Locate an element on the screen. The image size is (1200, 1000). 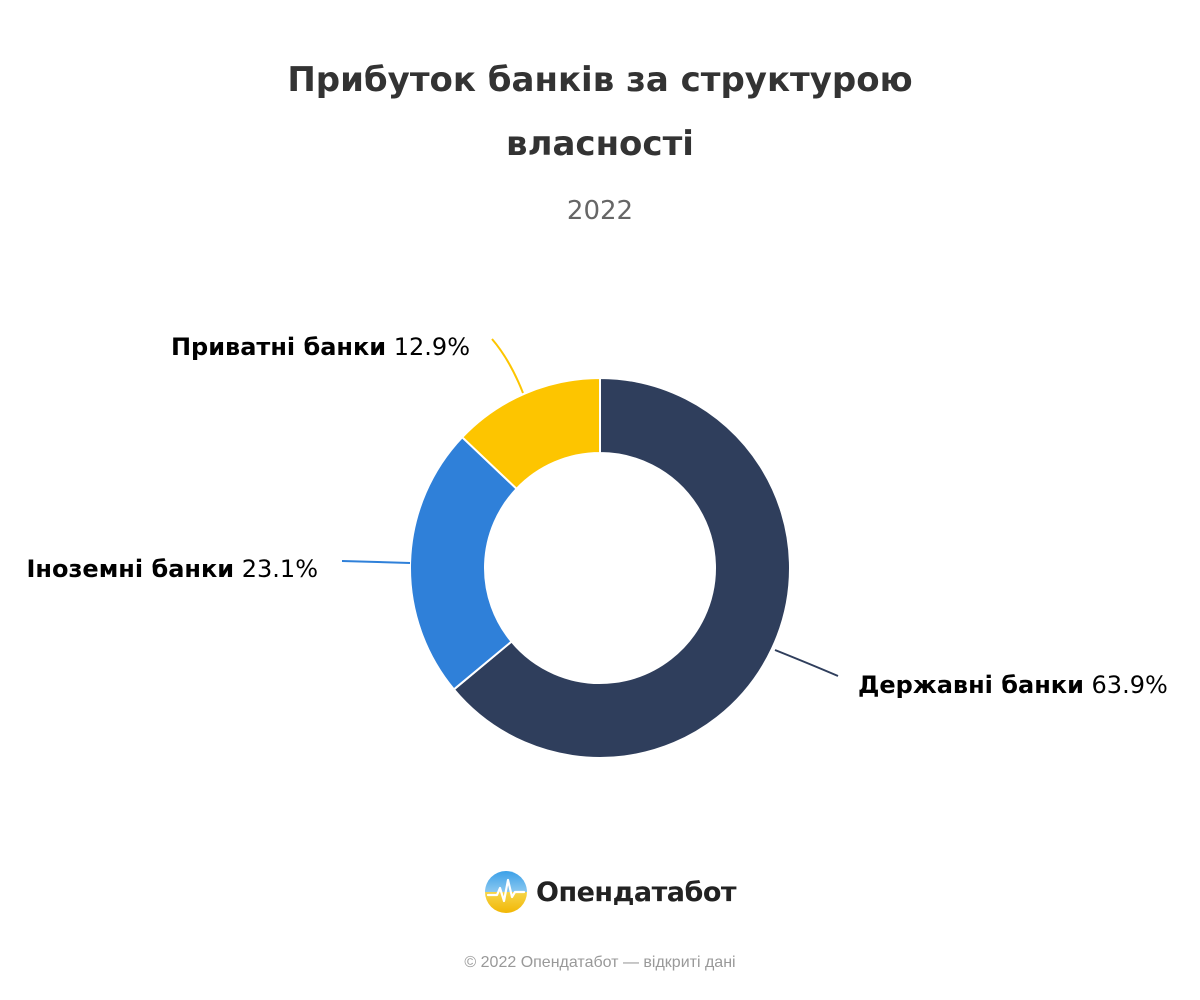
chart-subtitle: 2022 is located at coordinates (600, 211).